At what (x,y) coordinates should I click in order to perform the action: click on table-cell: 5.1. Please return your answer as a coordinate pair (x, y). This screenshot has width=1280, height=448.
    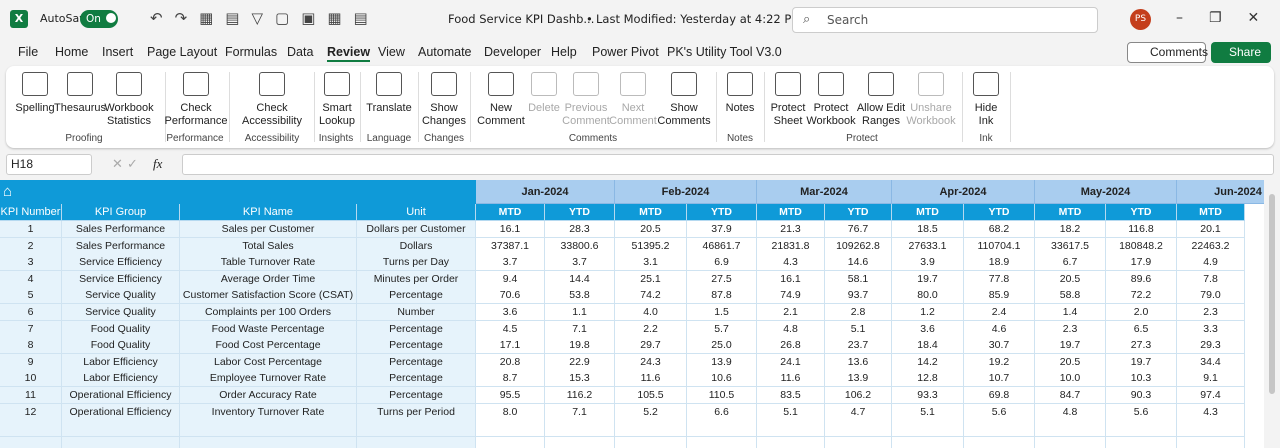
    Looking at the image, I should click on (858, 329).